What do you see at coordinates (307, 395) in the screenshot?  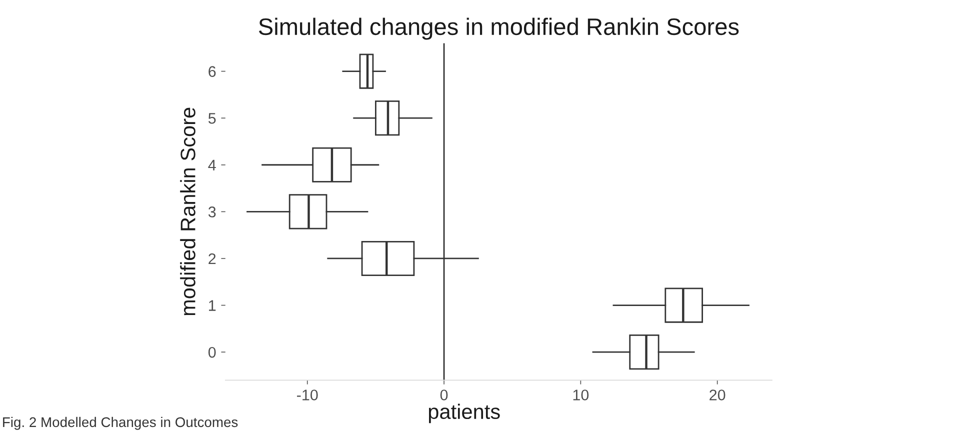 I see `x-tick-label: -10` at bounding box center [307, 395].